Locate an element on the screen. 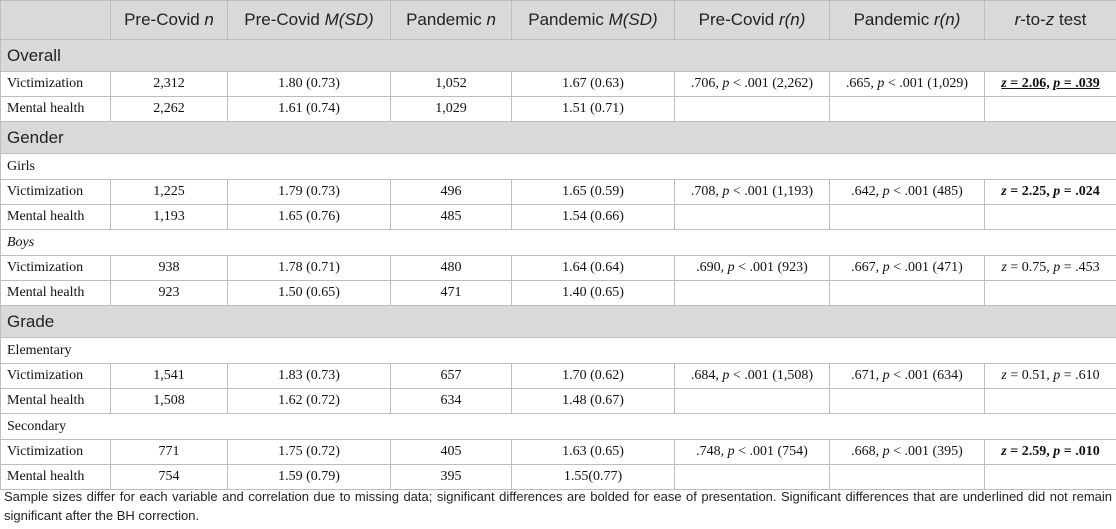 This screenshot has height=529, width=1116. subgroup-label: Boys is located at coordinates (558, 242).